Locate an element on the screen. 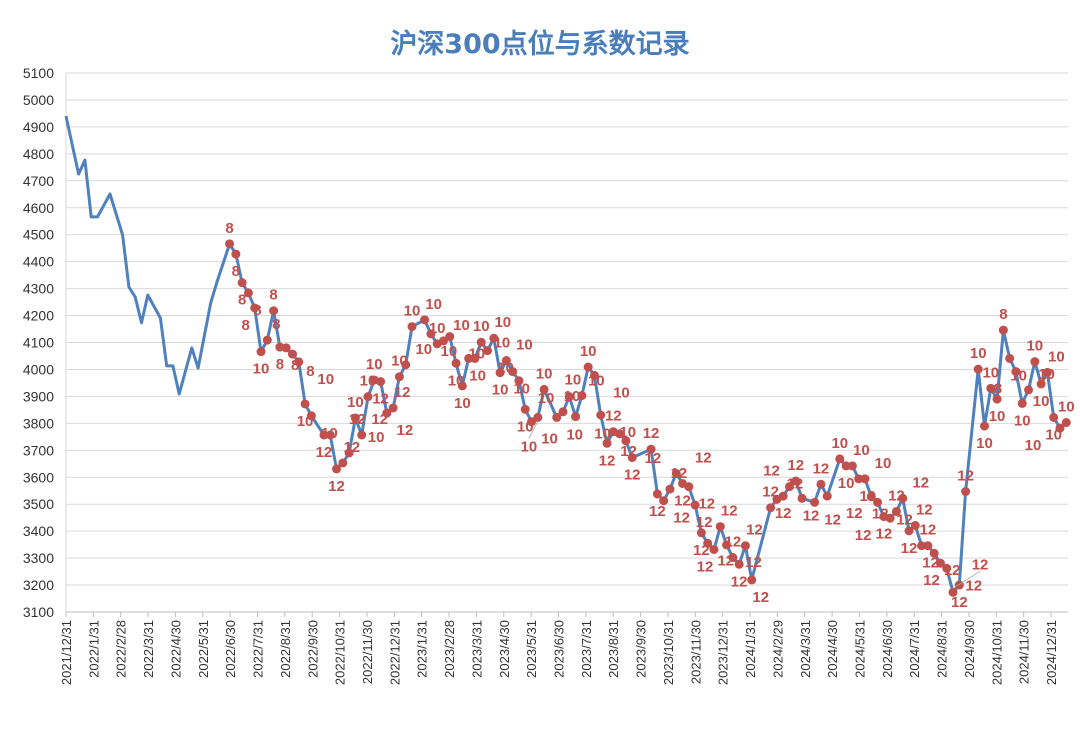 Image resolution: width=1080 pixels, height=729 pixels. x-tick-label: 2024/6/30 is located at coordinates (887, 649).